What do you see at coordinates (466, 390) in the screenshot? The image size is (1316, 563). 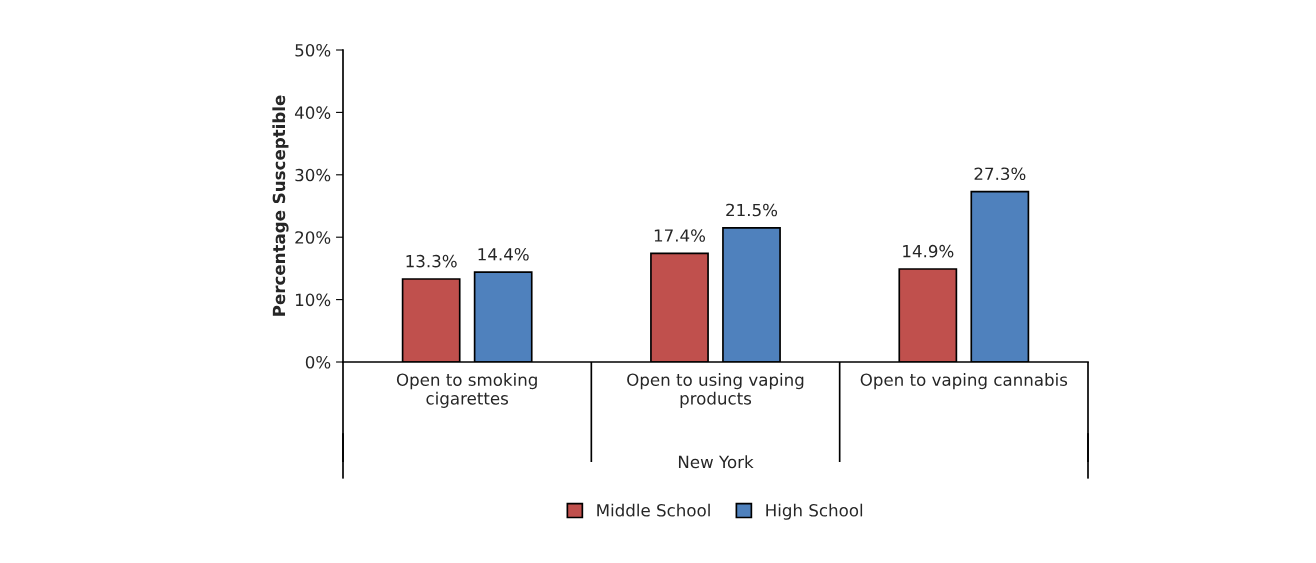 I see `x-tick-label: Open to smoking cigarettes` at bounding box center [466, 390].